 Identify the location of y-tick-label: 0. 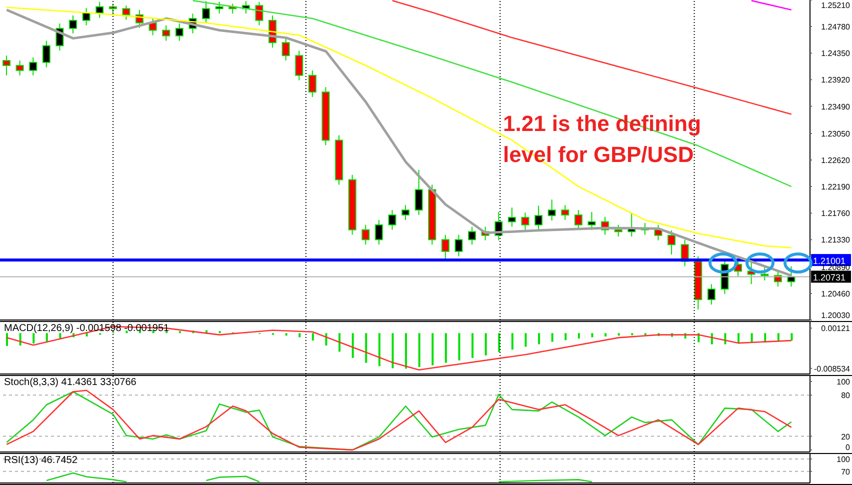
(848, 447).